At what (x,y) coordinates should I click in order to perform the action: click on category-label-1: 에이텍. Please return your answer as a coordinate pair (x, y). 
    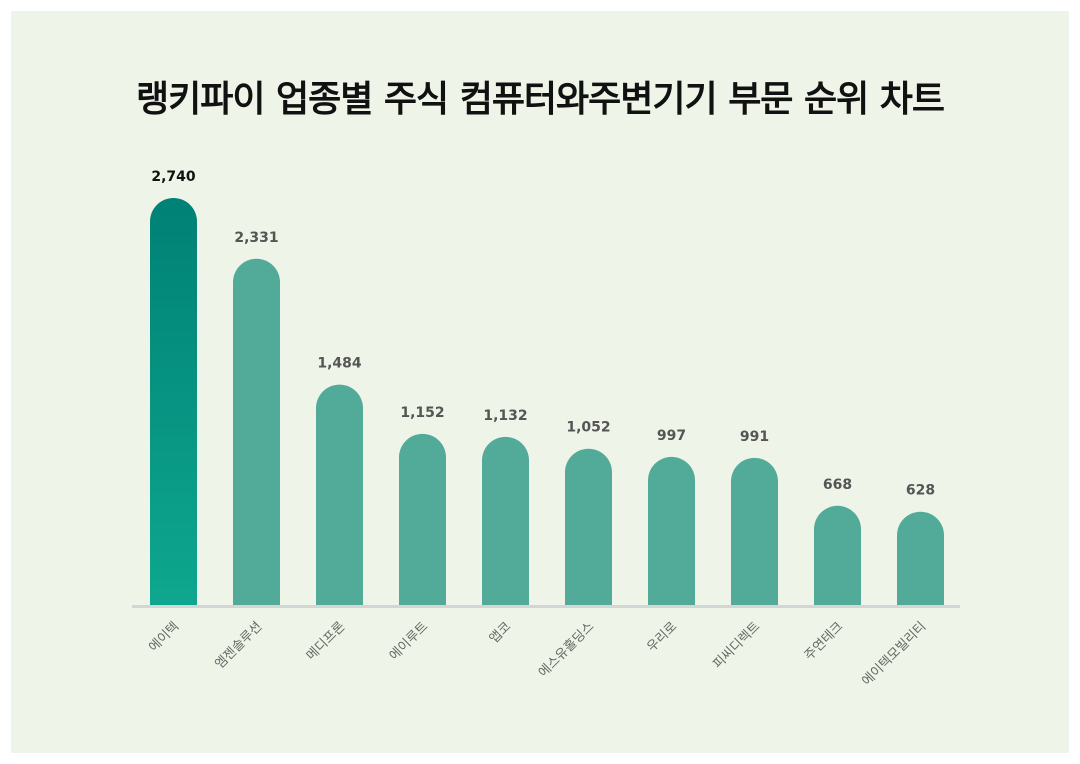
    Looking at the image, I should click on (164, 637).